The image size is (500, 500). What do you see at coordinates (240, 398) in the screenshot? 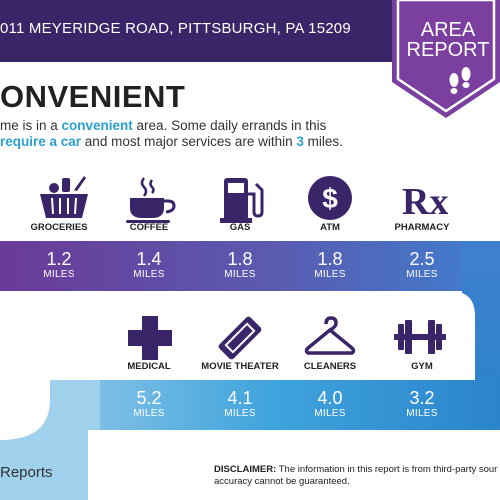
I see `distance-value: 4.1` at bounding box center [240, 398].